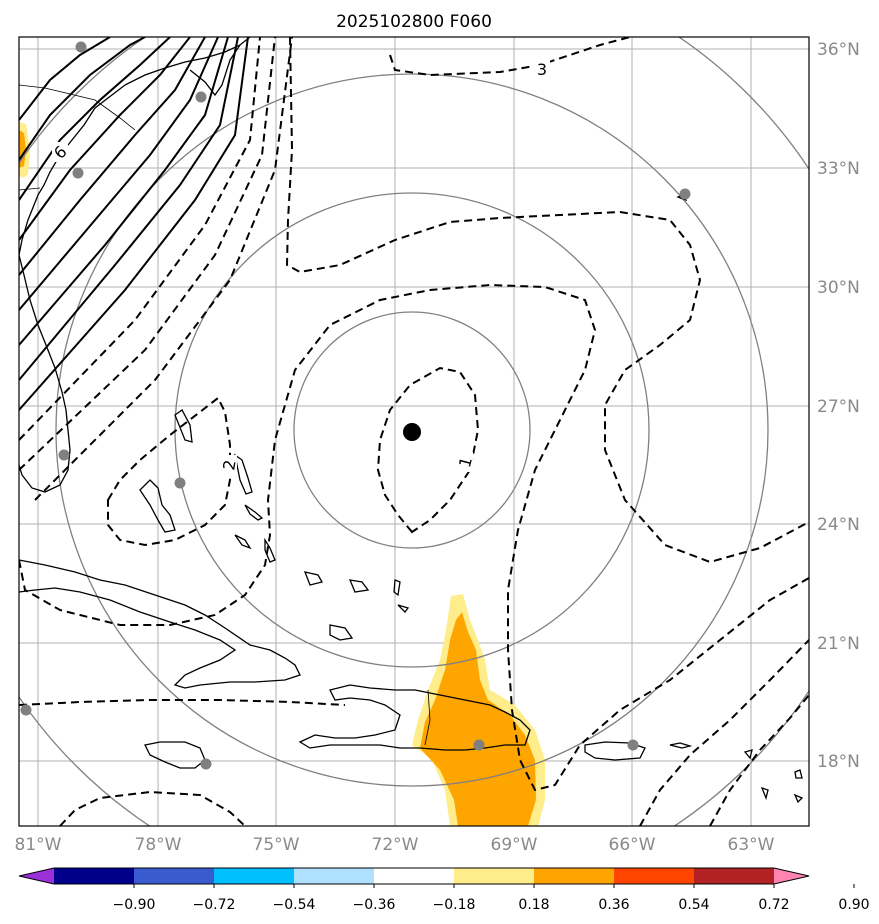 The image size is (879, 924). Describe the element at coordinates (214, 905) in the screenshot. I see `colorbar-tick-label: −0.72` at that location.